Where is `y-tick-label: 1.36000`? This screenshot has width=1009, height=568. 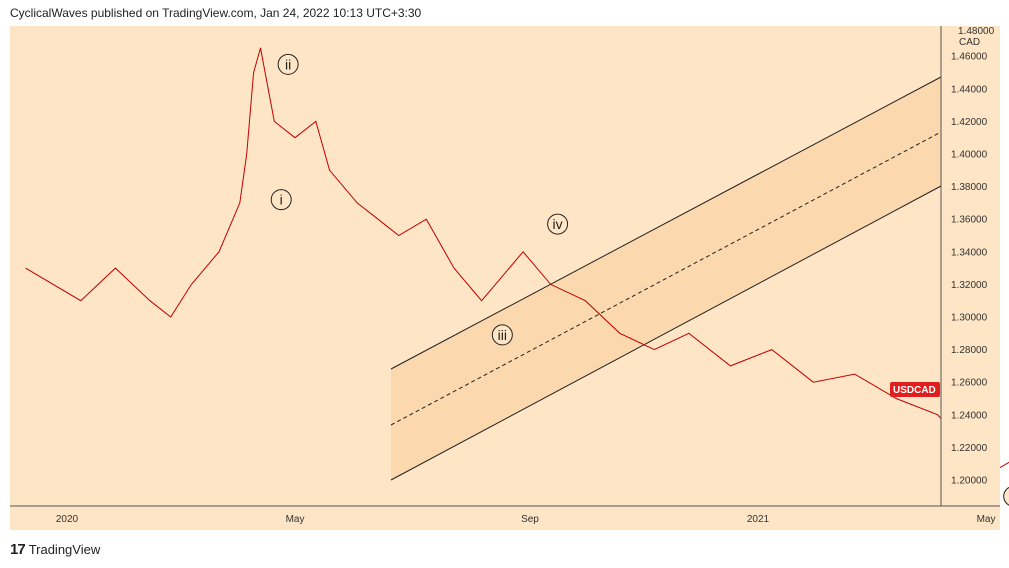 y-tick-label: 1.36000 is located at coordinates (969, 220).